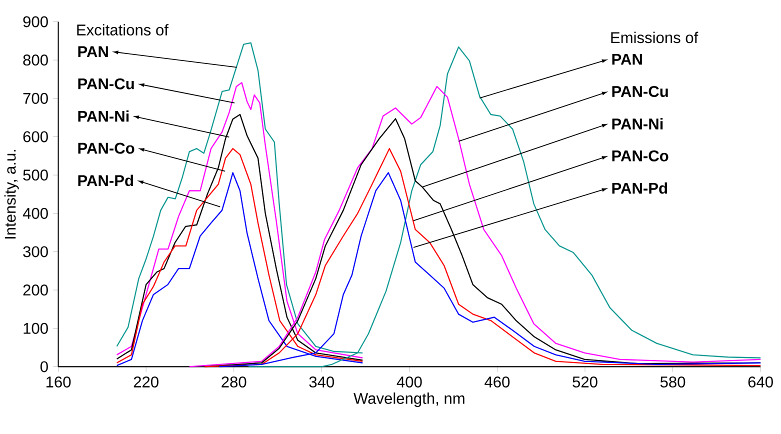 The height and width of the screenshot is (434, 781). Describe the element at coordinates (11, 194) in the screenshot. I see `y-axis-title: Intensity, a.u.` at that location.